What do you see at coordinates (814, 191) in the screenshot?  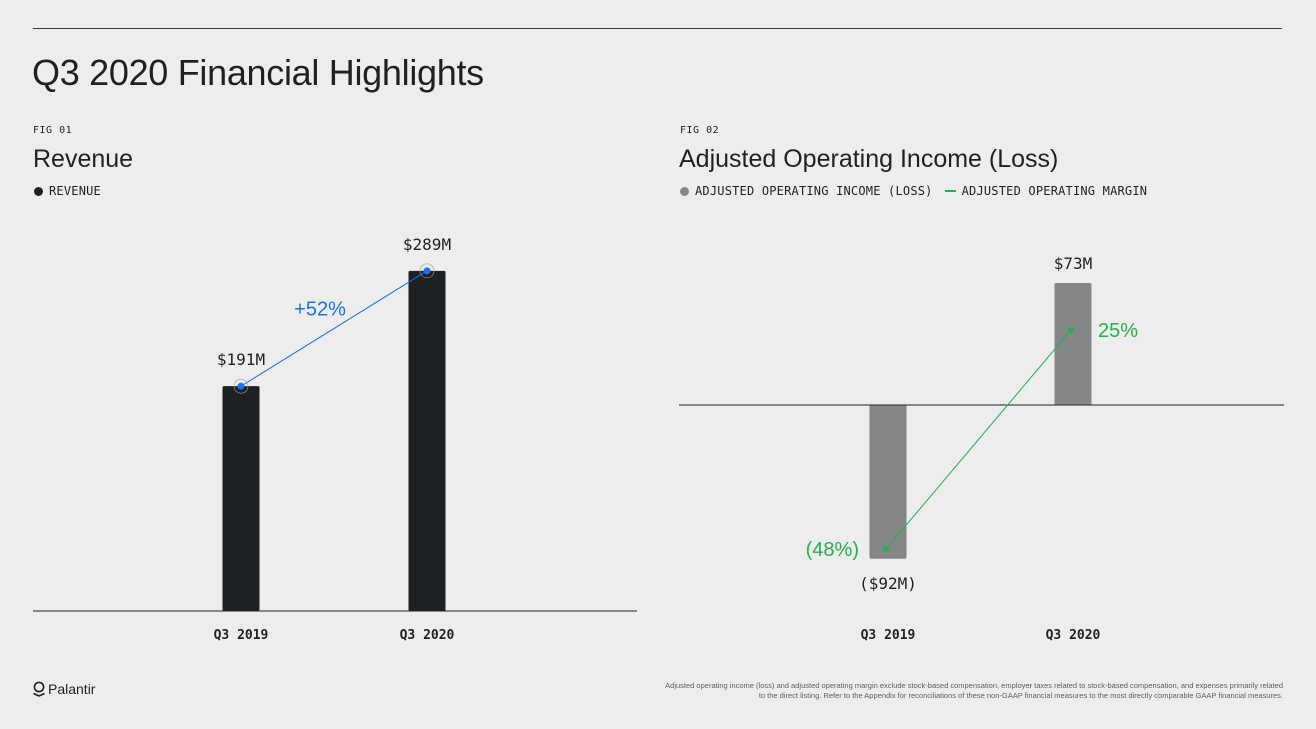 I see `income-legend-label: ADJUSTED OPERATING INCOME (LOSS)` at bounding box center [814, 191].